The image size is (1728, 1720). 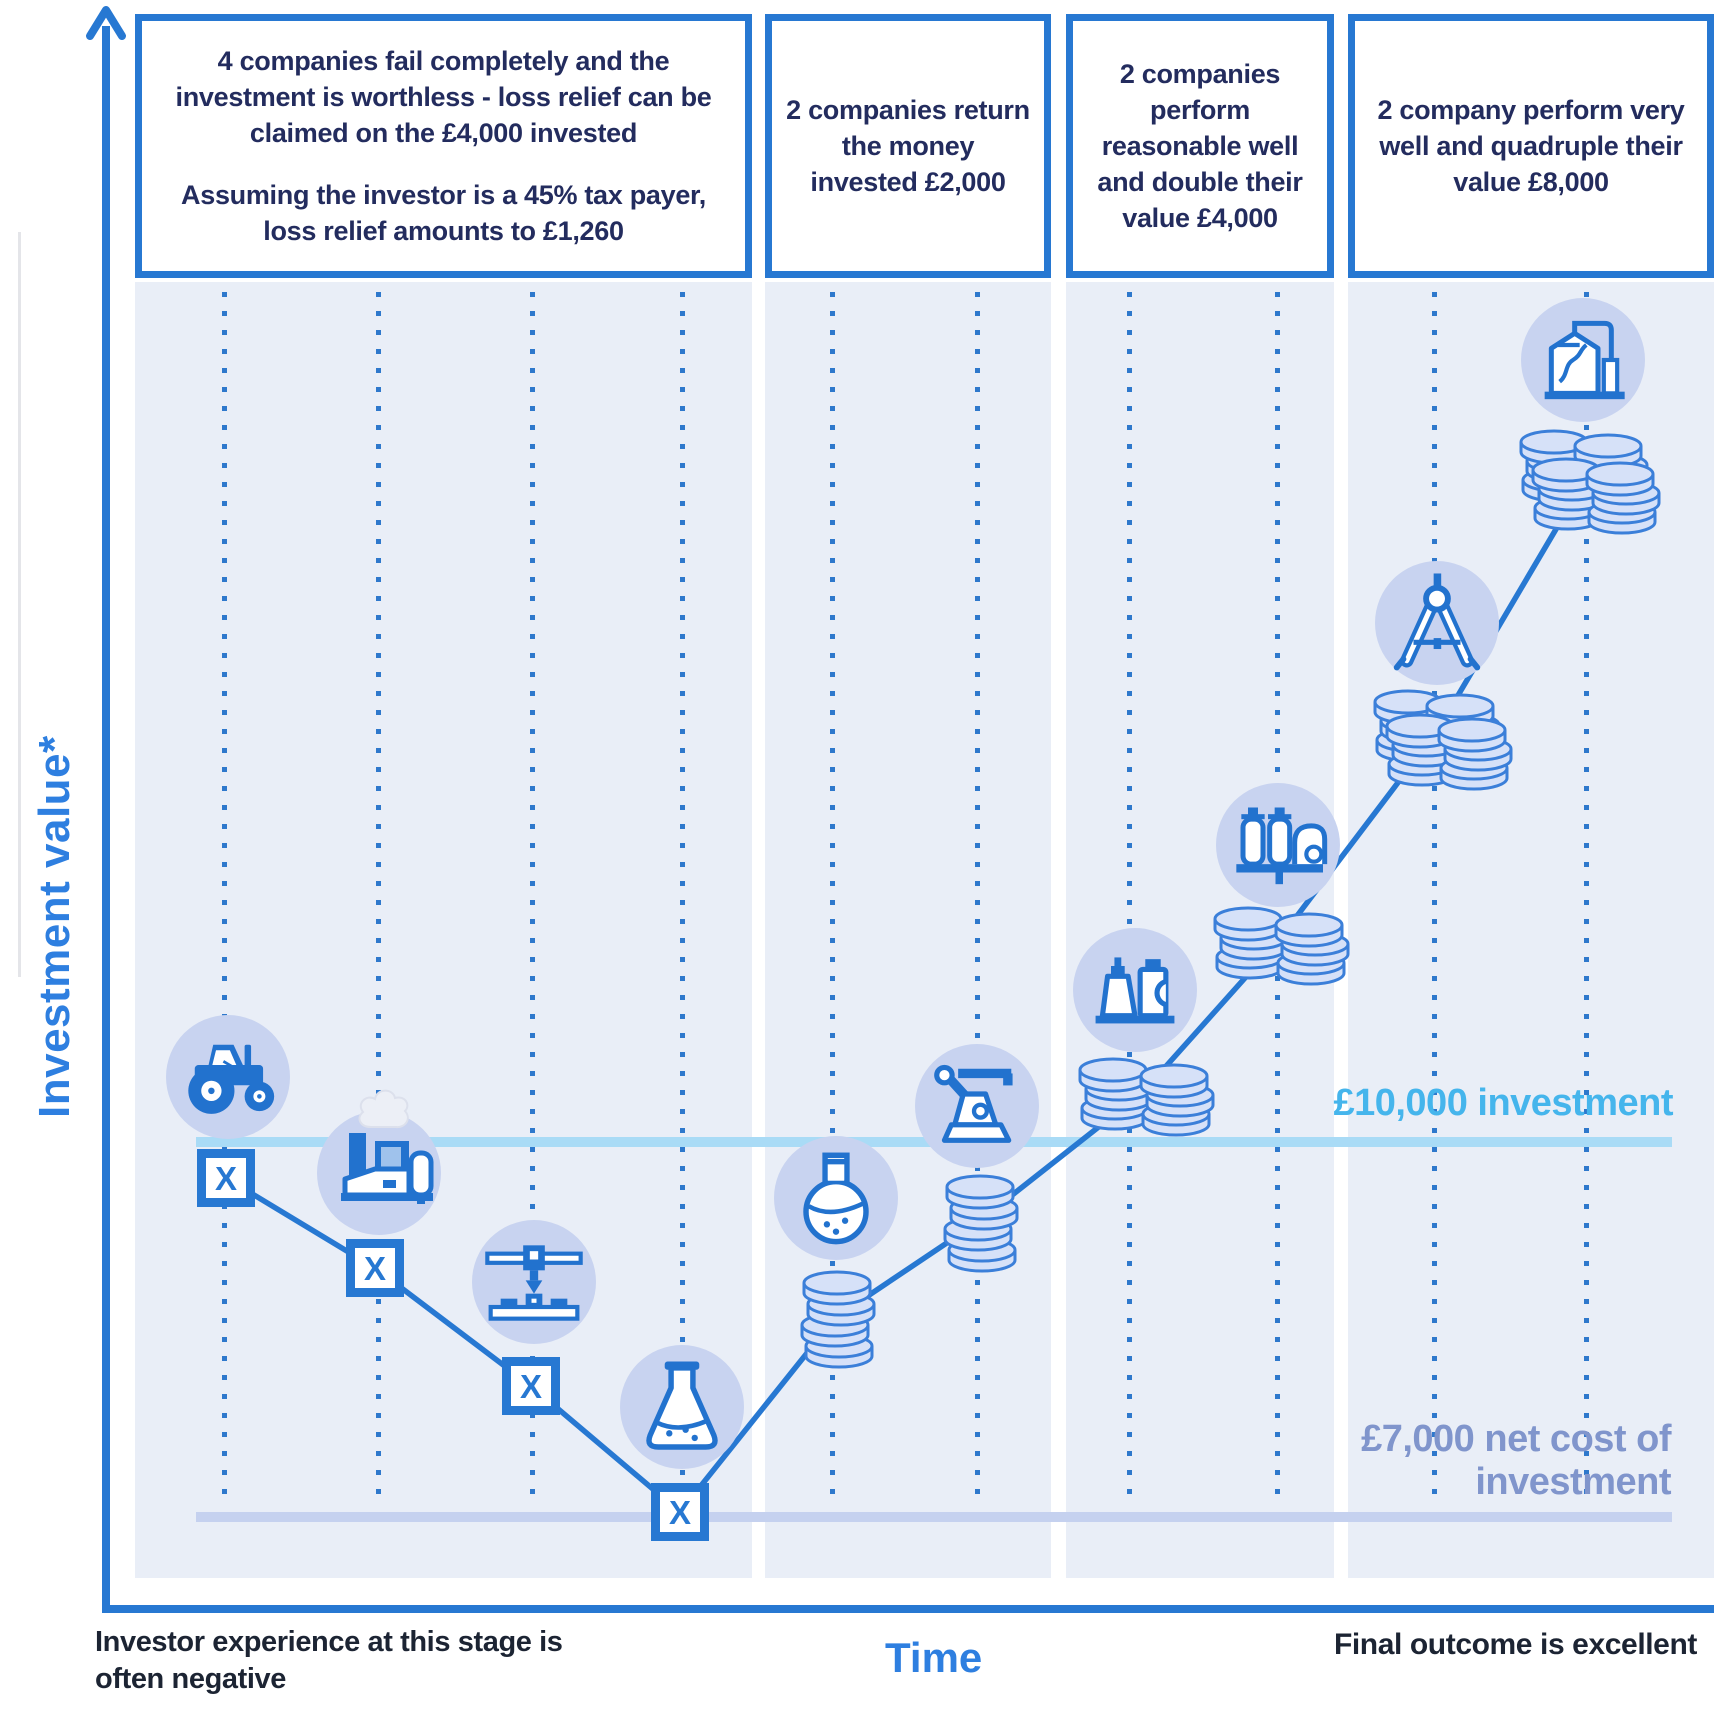 What do you see at coordinates (106, 23) in the screenshot?
I see `y-axis-arrow-icon` at bounding box center [106, 23].